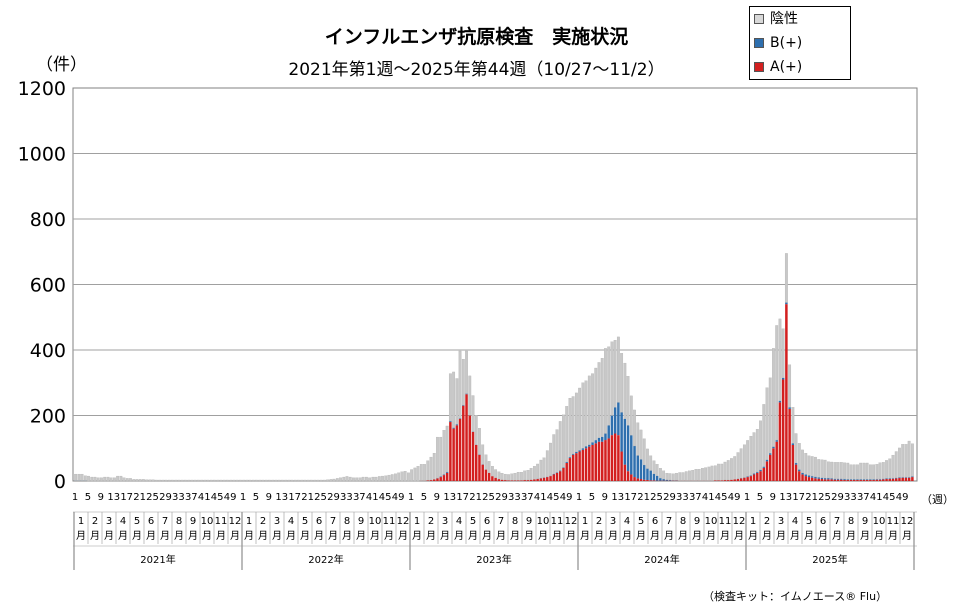 The width and height of the screenshot is (953, 607). What do you see at coordinates (48, 417) in the screenshot?
I see `y-tick-label: 200` at bounding box center [48, 417].